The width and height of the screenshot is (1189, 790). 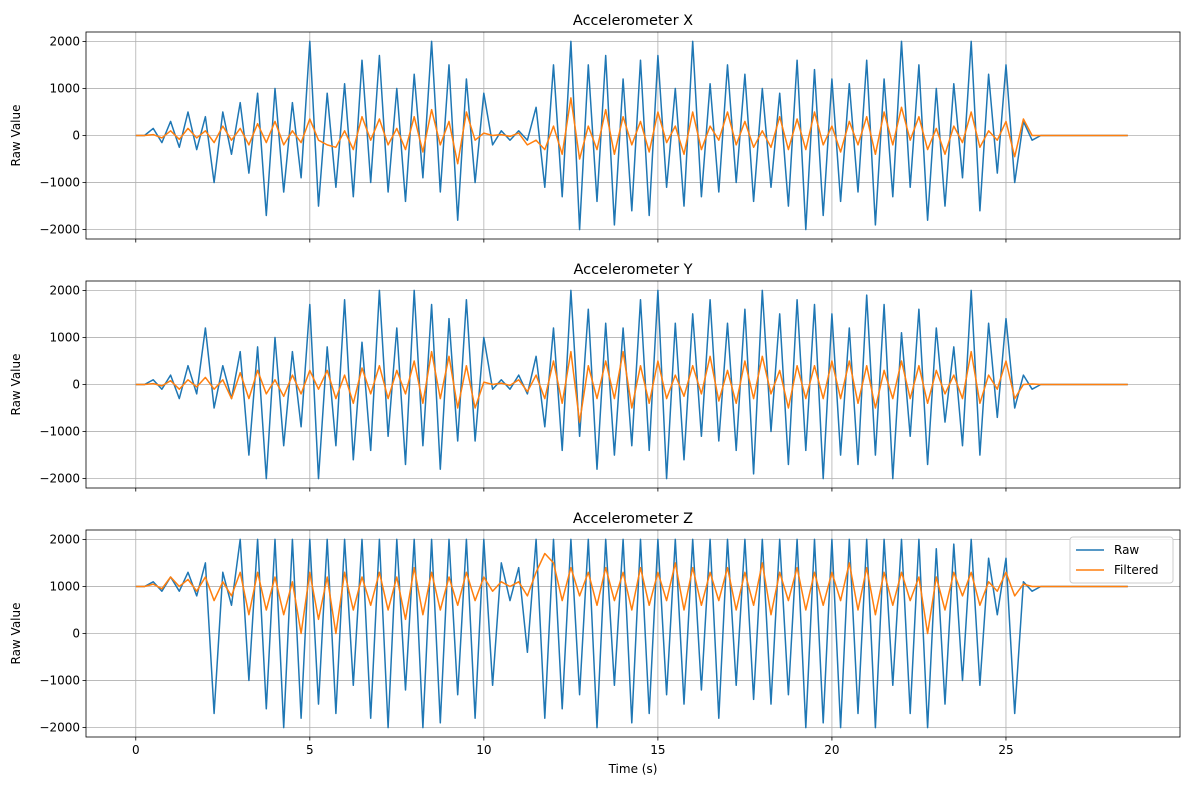 I want to click on x-axis-label: Time (s), so click(x=633, y=769).